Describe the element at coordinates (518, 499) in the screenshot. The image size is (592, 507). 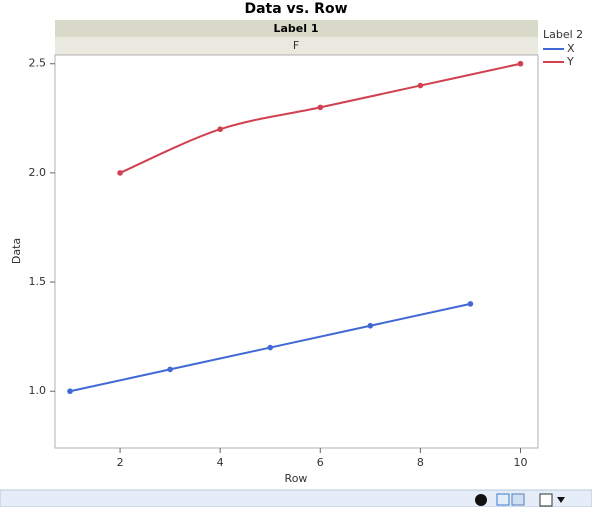
I see `grid-icon` at that location.